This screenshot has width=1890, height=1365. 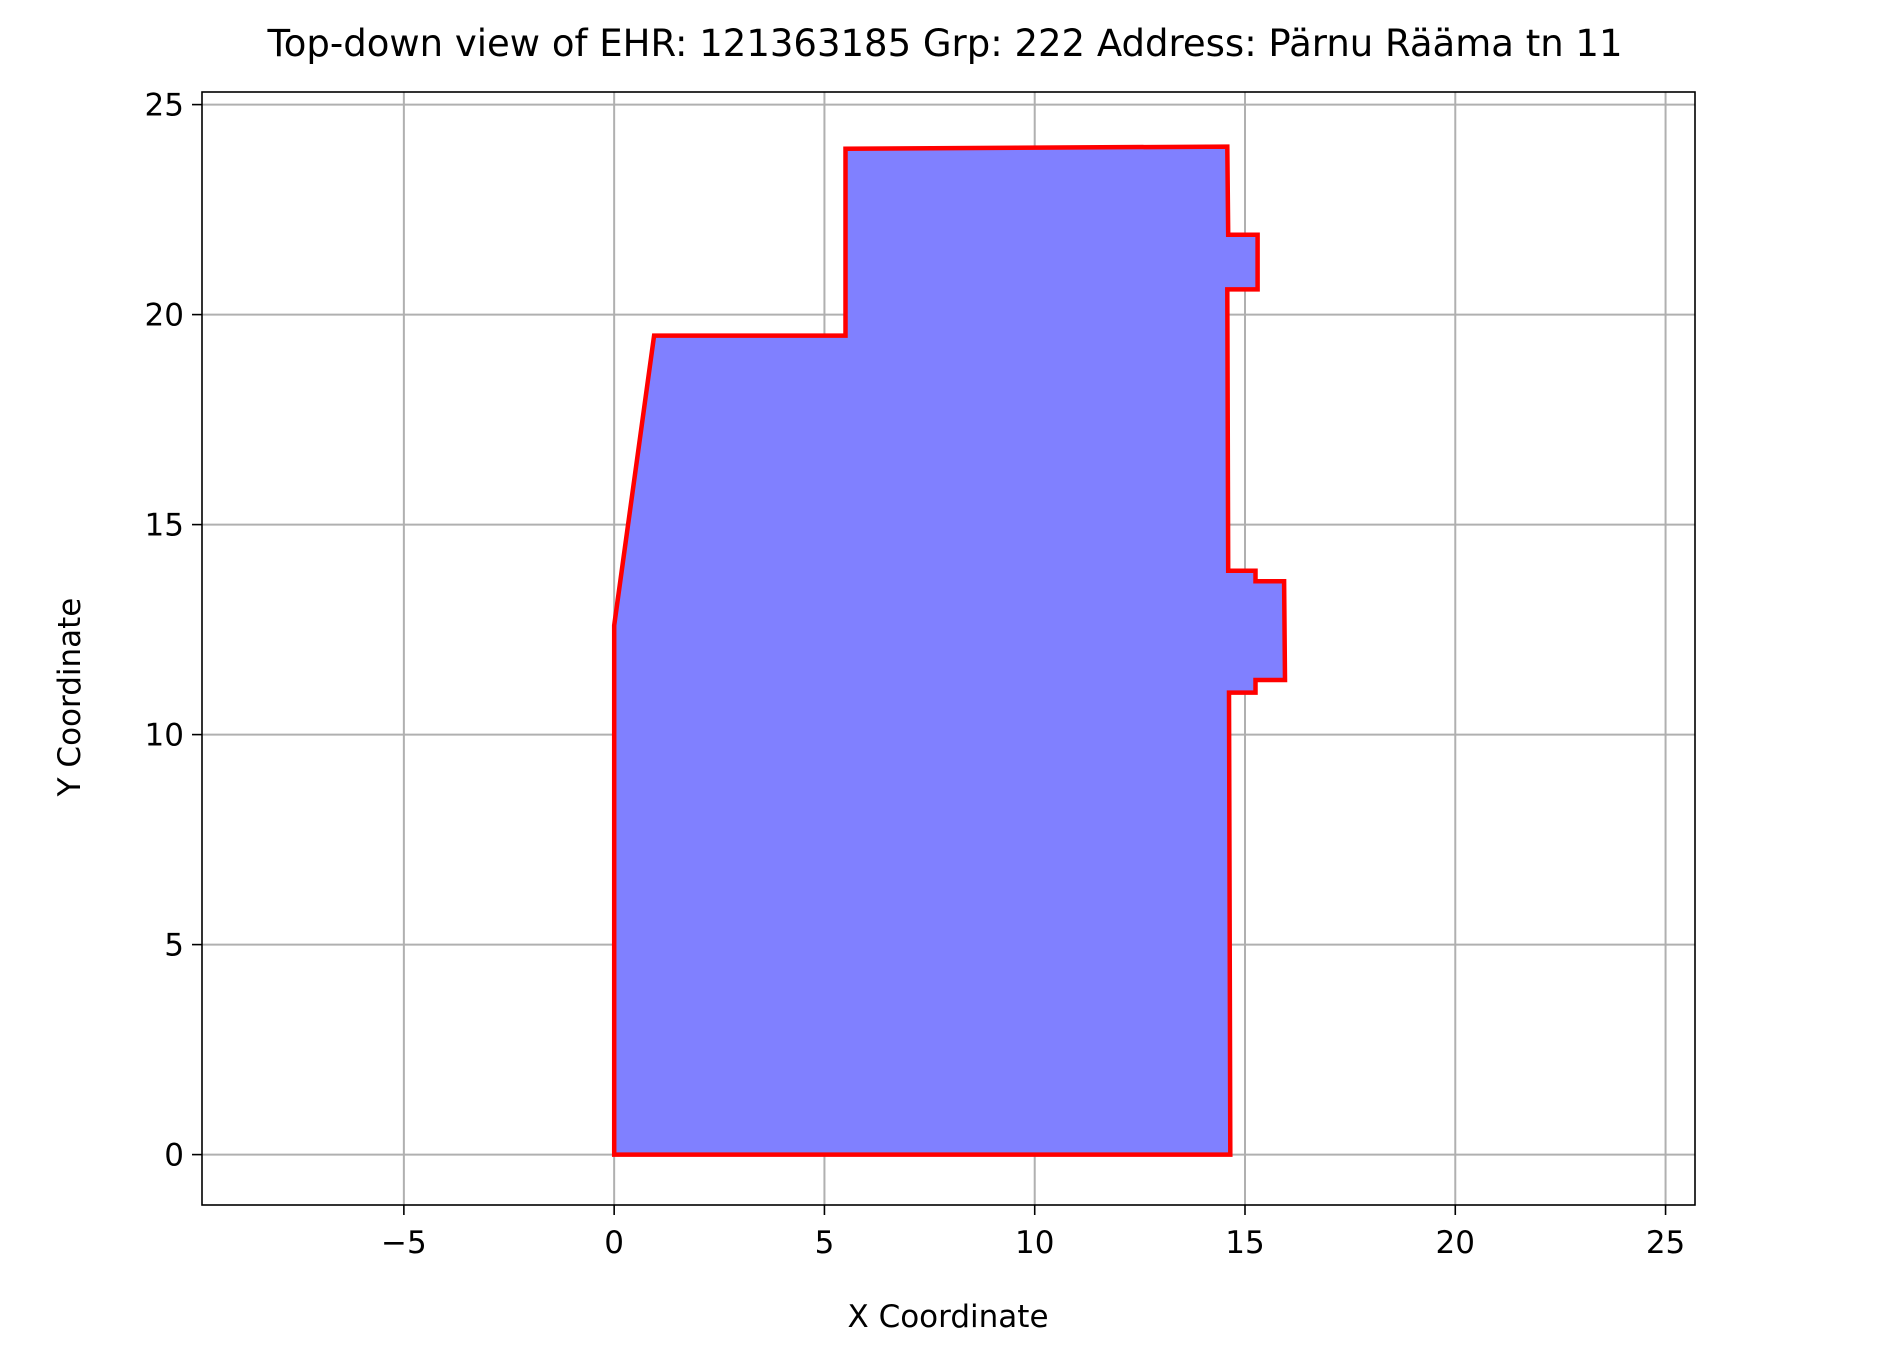 What do you see at coordinates (70, 698) in the screenshot?
I see `y-axis-label: Y Coordinate` at bounding box center [70, 698].